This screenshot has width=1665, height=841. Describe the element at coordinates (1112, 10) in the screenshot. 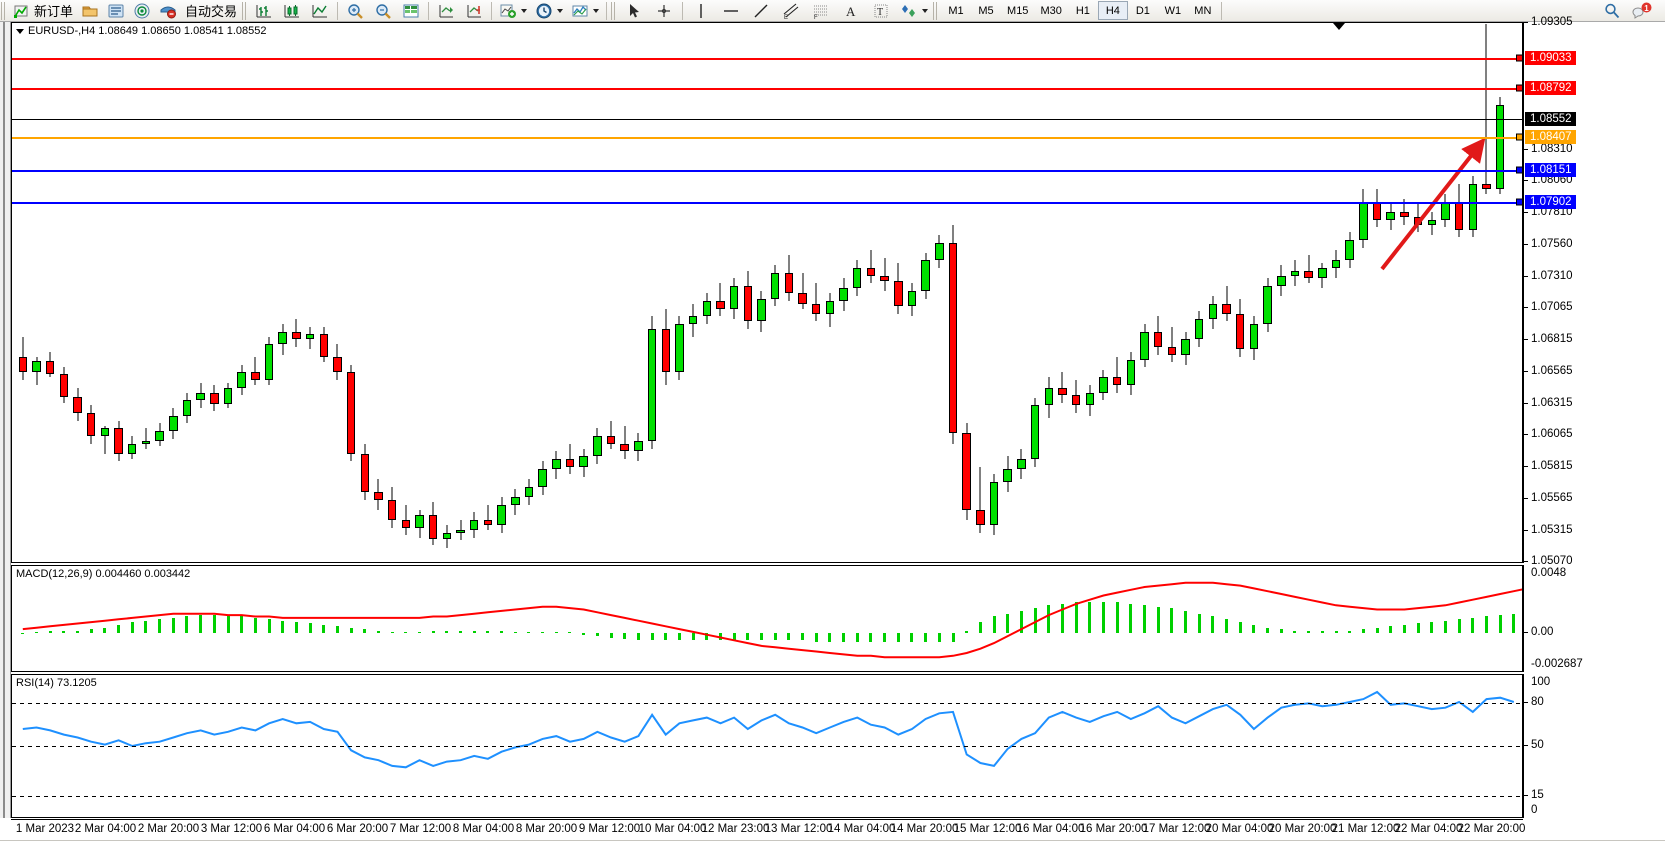

I see `timeframe-h4: H4` at that location.